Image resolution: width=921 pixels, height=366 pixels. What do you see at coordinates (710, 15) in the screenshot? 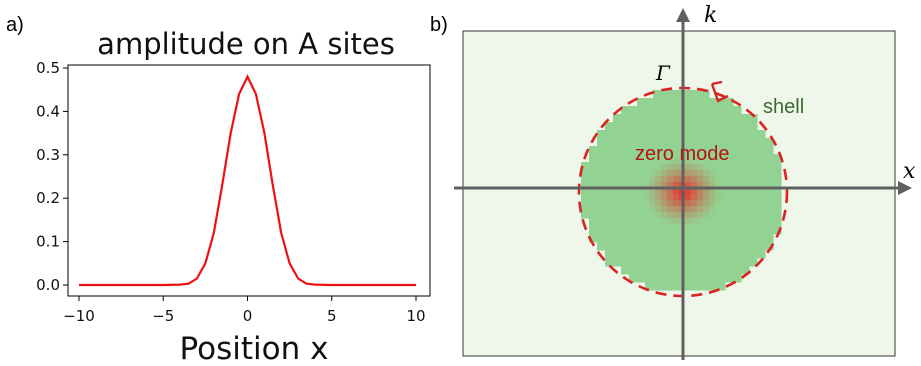
I see `k-axis-label: k` at bounding box center [710, 15].